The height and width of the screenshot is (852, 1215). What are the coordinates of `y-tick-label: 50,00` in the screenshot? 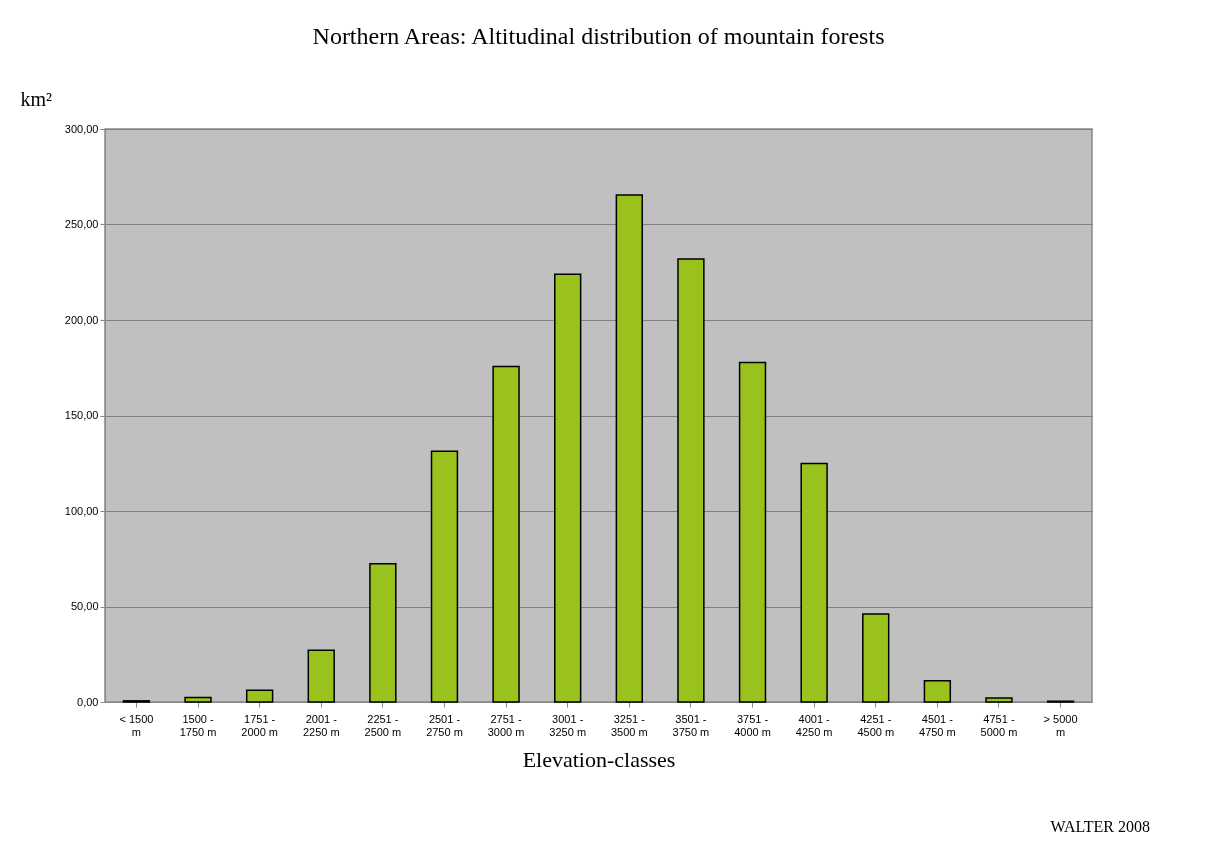 It's located at (84, 606).